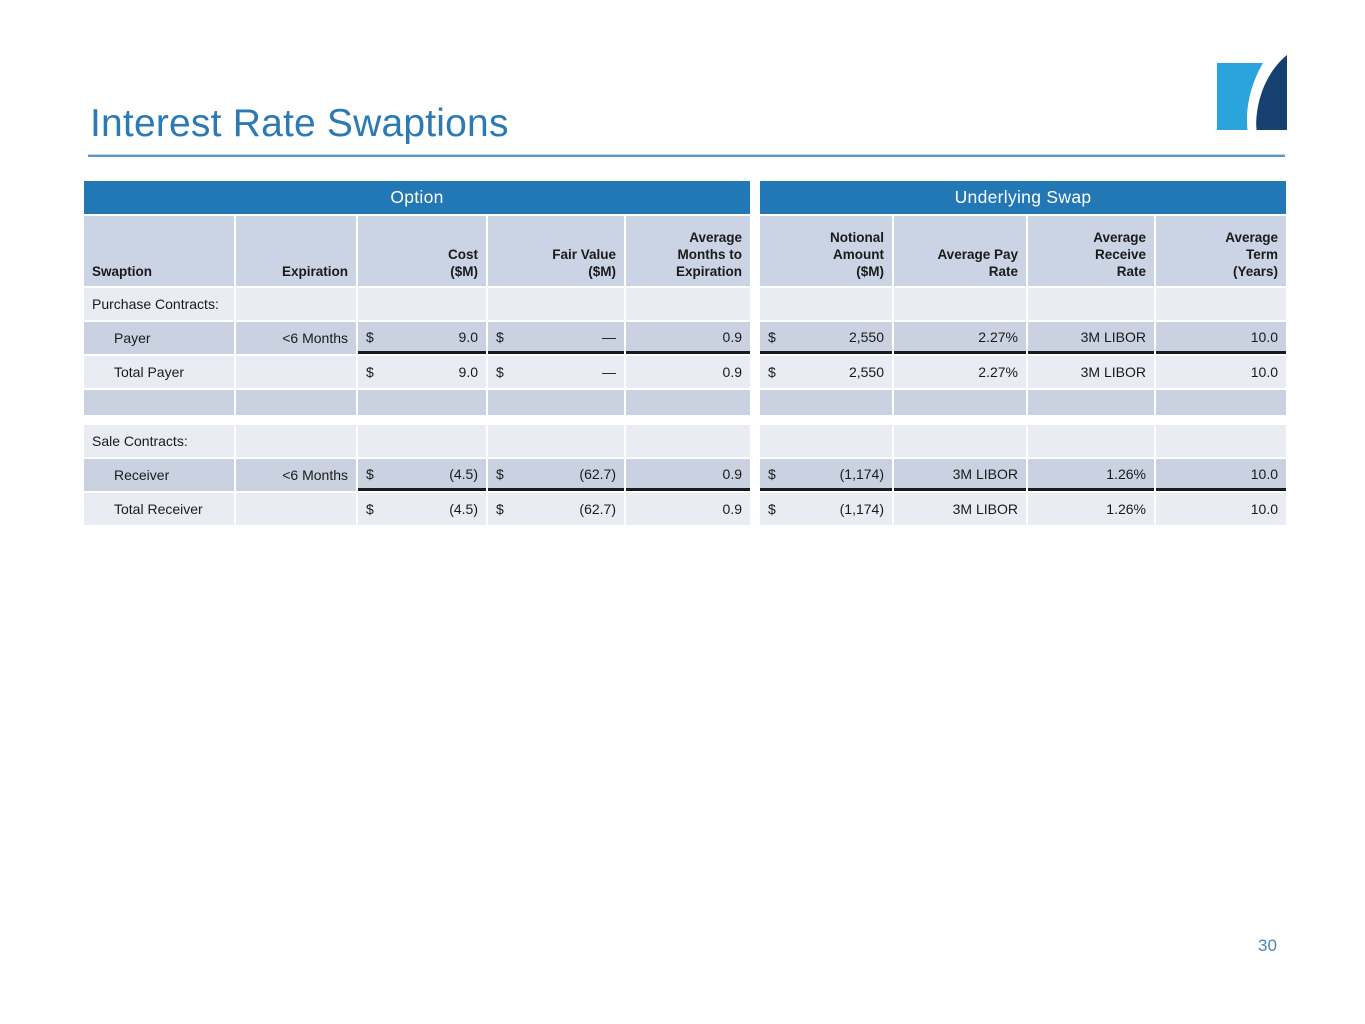  What do you see at coordinates (422, 251) in the screenshot?
I see `column-header-cost: Cost ($M)` at bounding box center [422, 251].